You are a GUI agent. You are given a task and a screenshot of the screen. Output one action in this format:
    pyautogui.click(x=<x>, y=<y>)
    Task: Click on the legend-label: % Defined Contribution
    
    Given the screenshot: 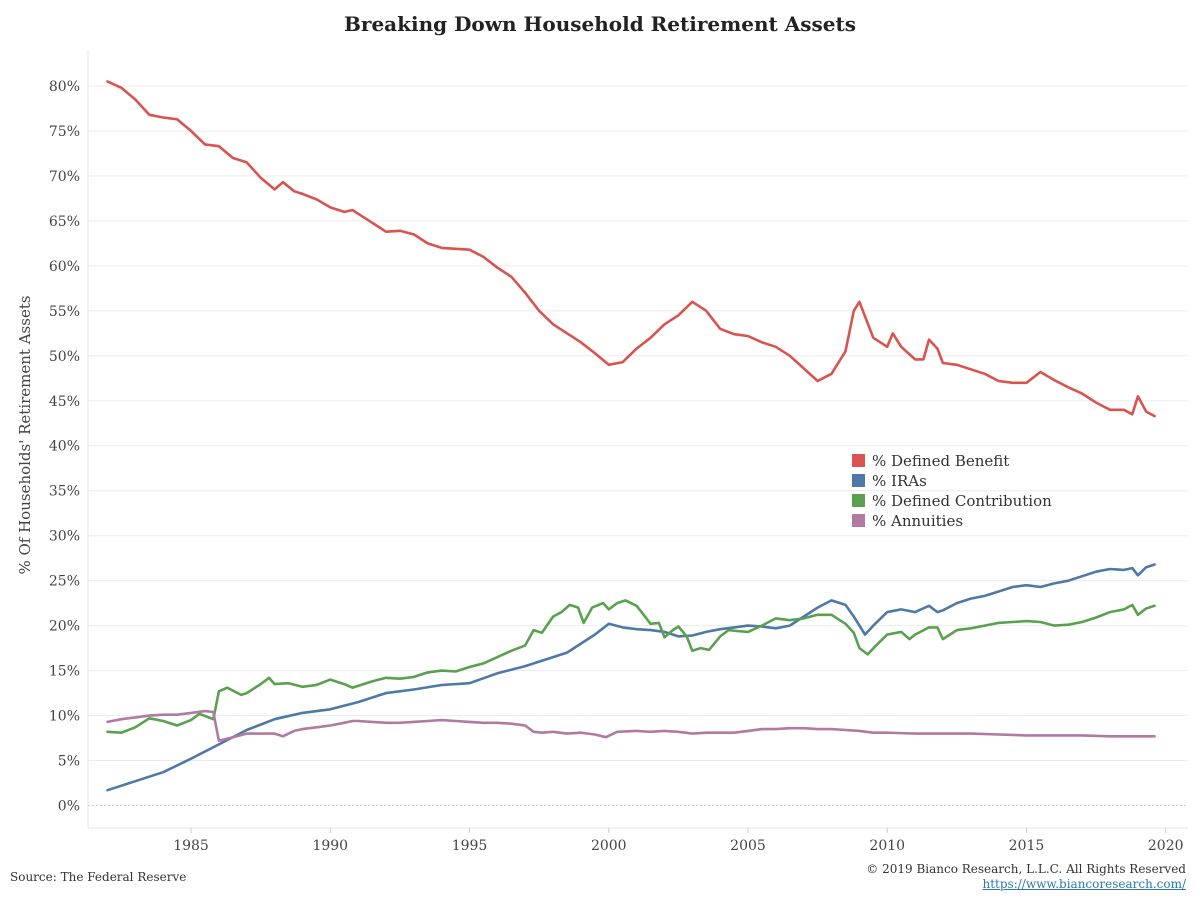 What is the action you would take?
    pyautogui.click(x=962, y=501)
    